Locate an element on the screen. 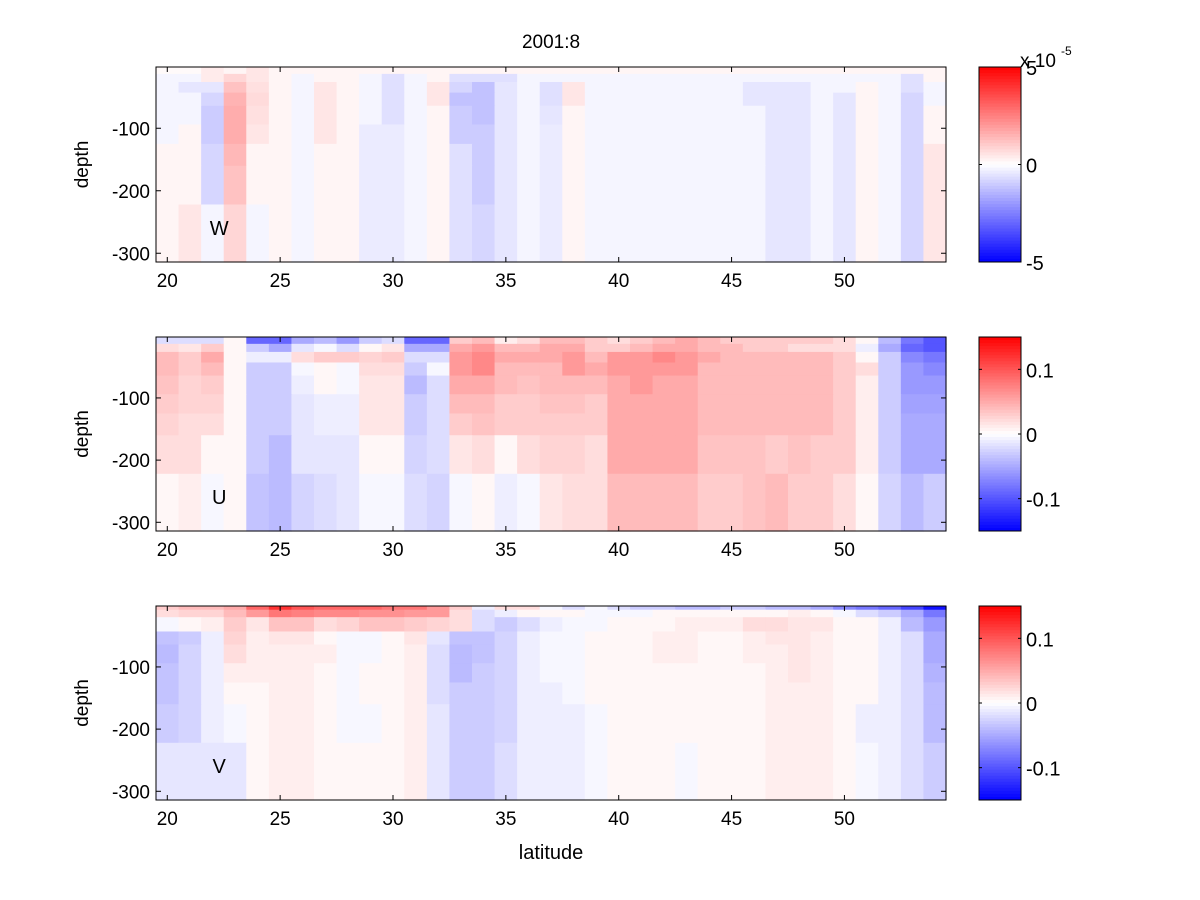 The height and width of the screenshot is (900, 1200). x-tick-label: 30 is located at coordinates (392, 819).